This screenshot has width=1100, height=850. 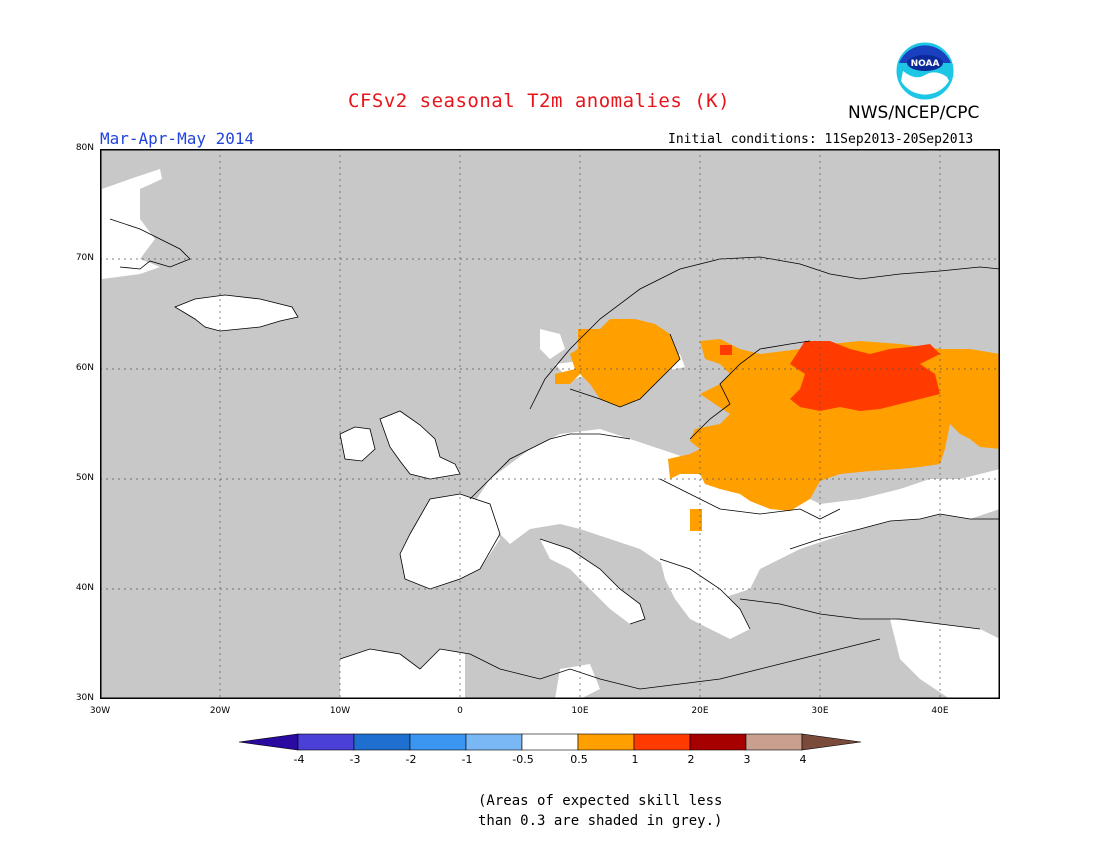 I want to click on colorbar-tick-neg2: -2, so click(x=411, y=759).